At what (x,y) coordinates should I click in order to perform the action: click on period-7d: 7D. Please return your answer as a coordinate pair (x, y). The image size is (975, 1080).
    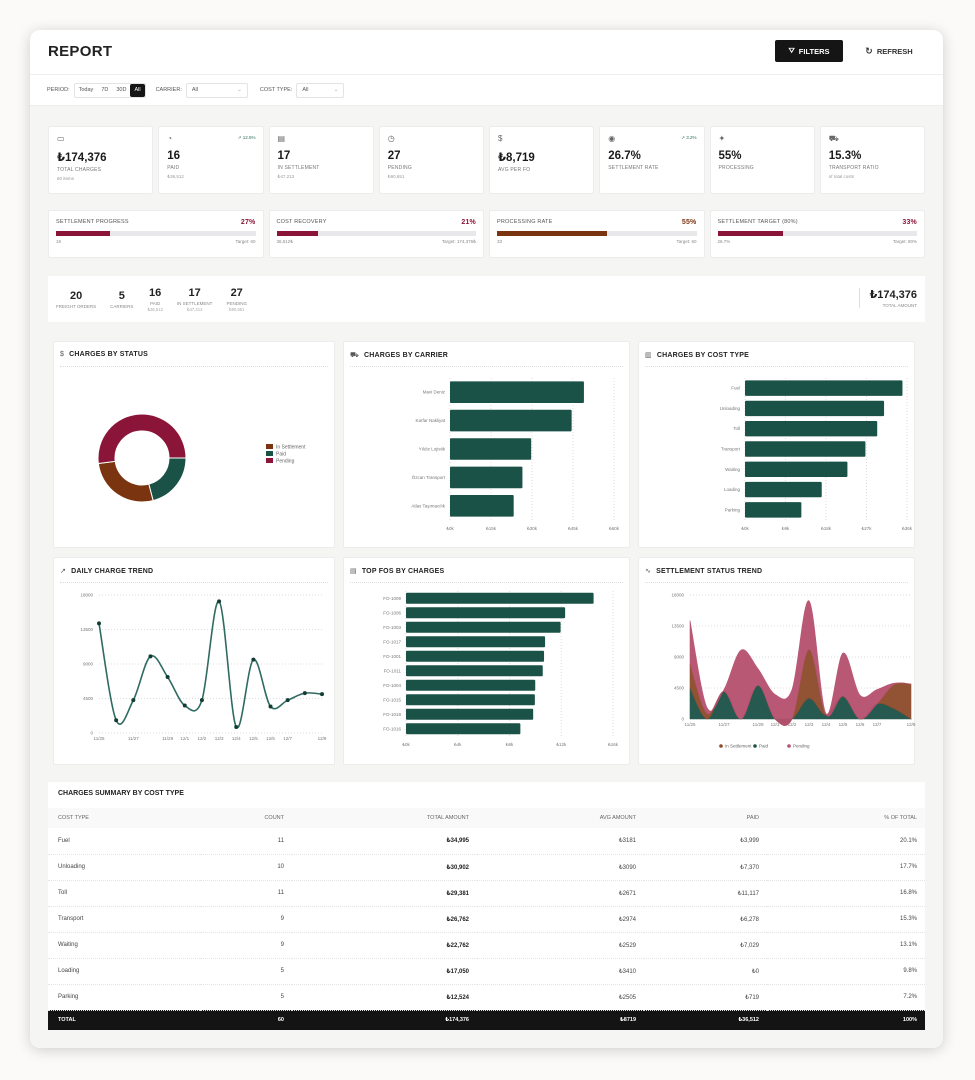
    Looking at the image, I should click on (105, 89).